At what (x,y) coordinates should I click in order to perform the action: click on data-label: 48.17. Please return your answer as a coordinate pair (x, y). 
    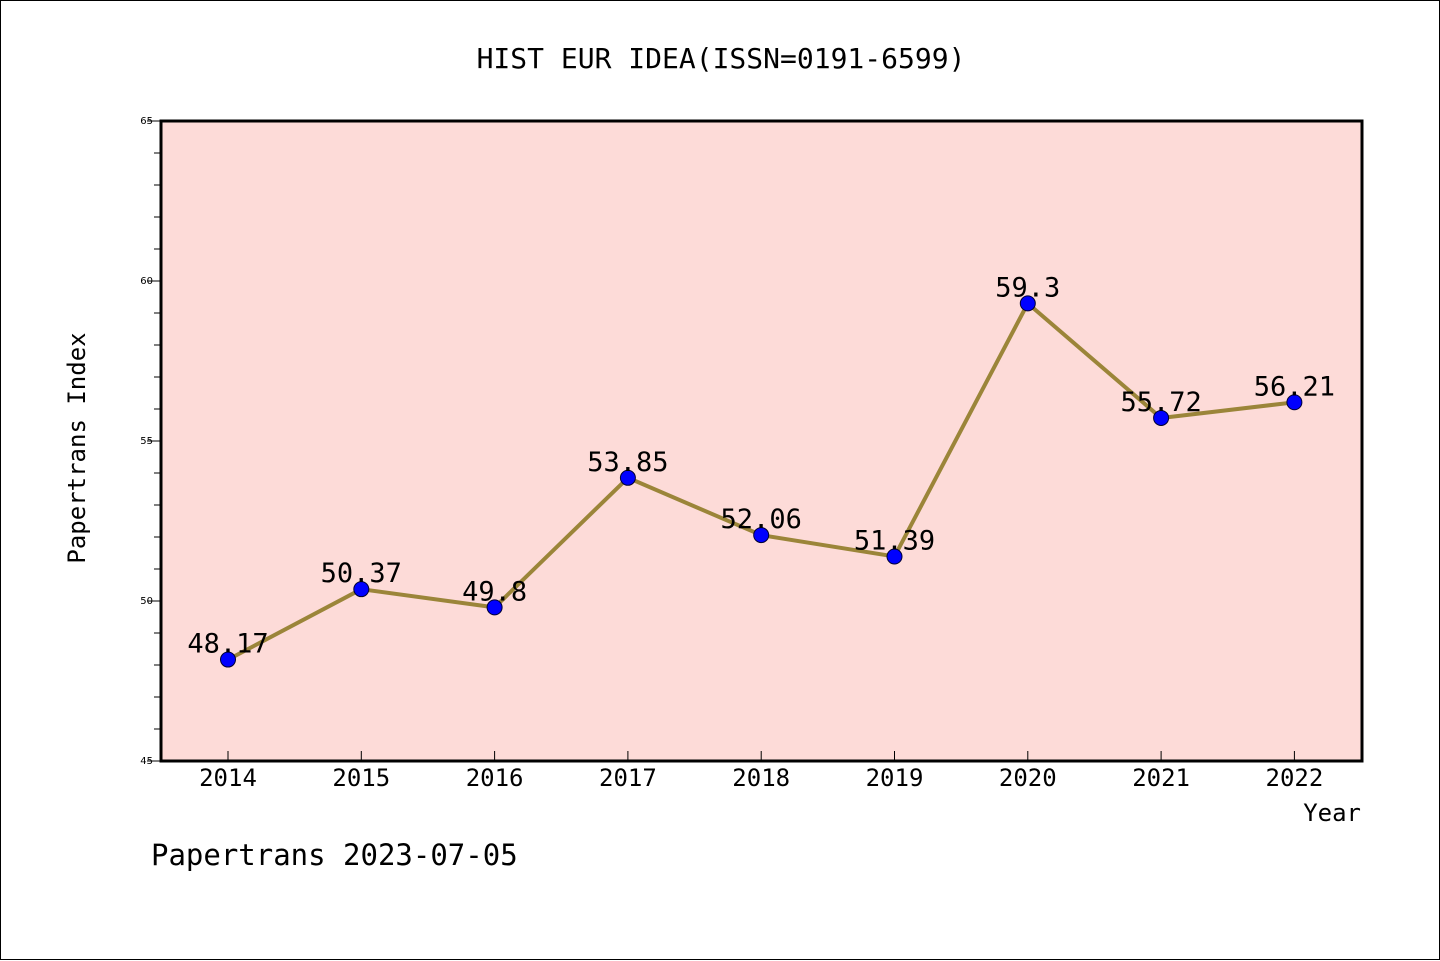
    Looking at the image, I should click on (227, 644).